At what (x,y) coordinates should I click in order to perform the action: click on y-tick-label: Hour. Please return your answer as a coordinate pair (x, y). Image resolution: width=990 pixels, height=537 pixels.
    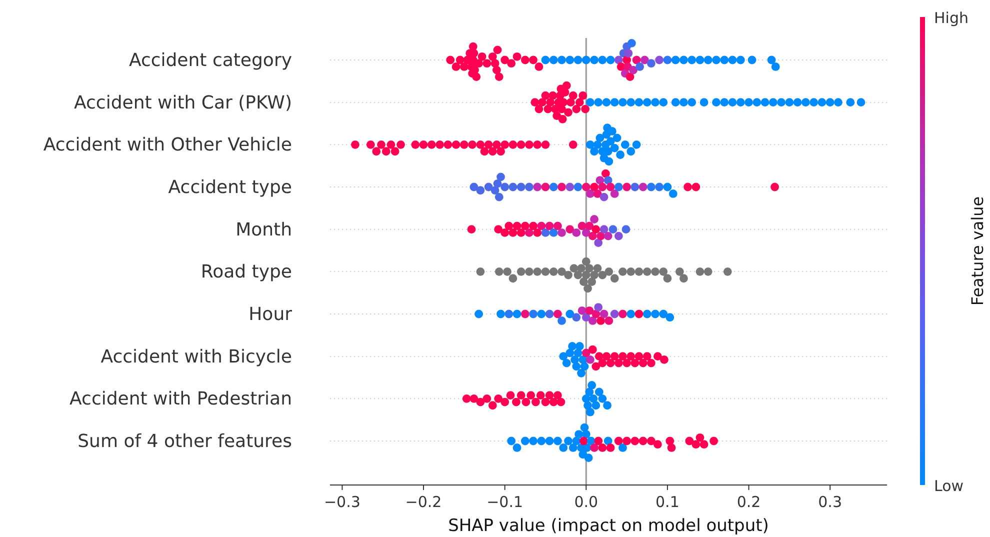
    Looking at the image, I should click on (270, 314).